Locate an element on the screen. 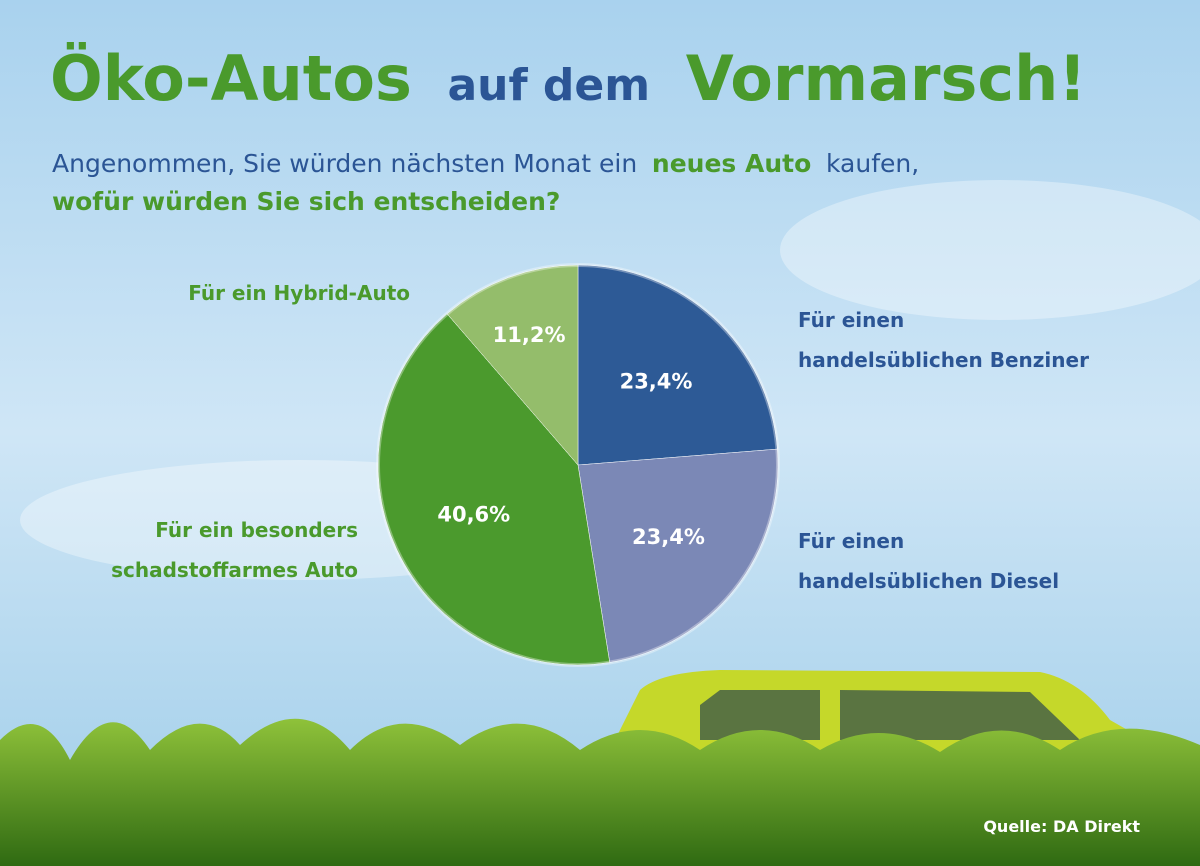 This screenshot has height=866, width=1200. value-label: 40,6% is located at coordinates (473, 515).